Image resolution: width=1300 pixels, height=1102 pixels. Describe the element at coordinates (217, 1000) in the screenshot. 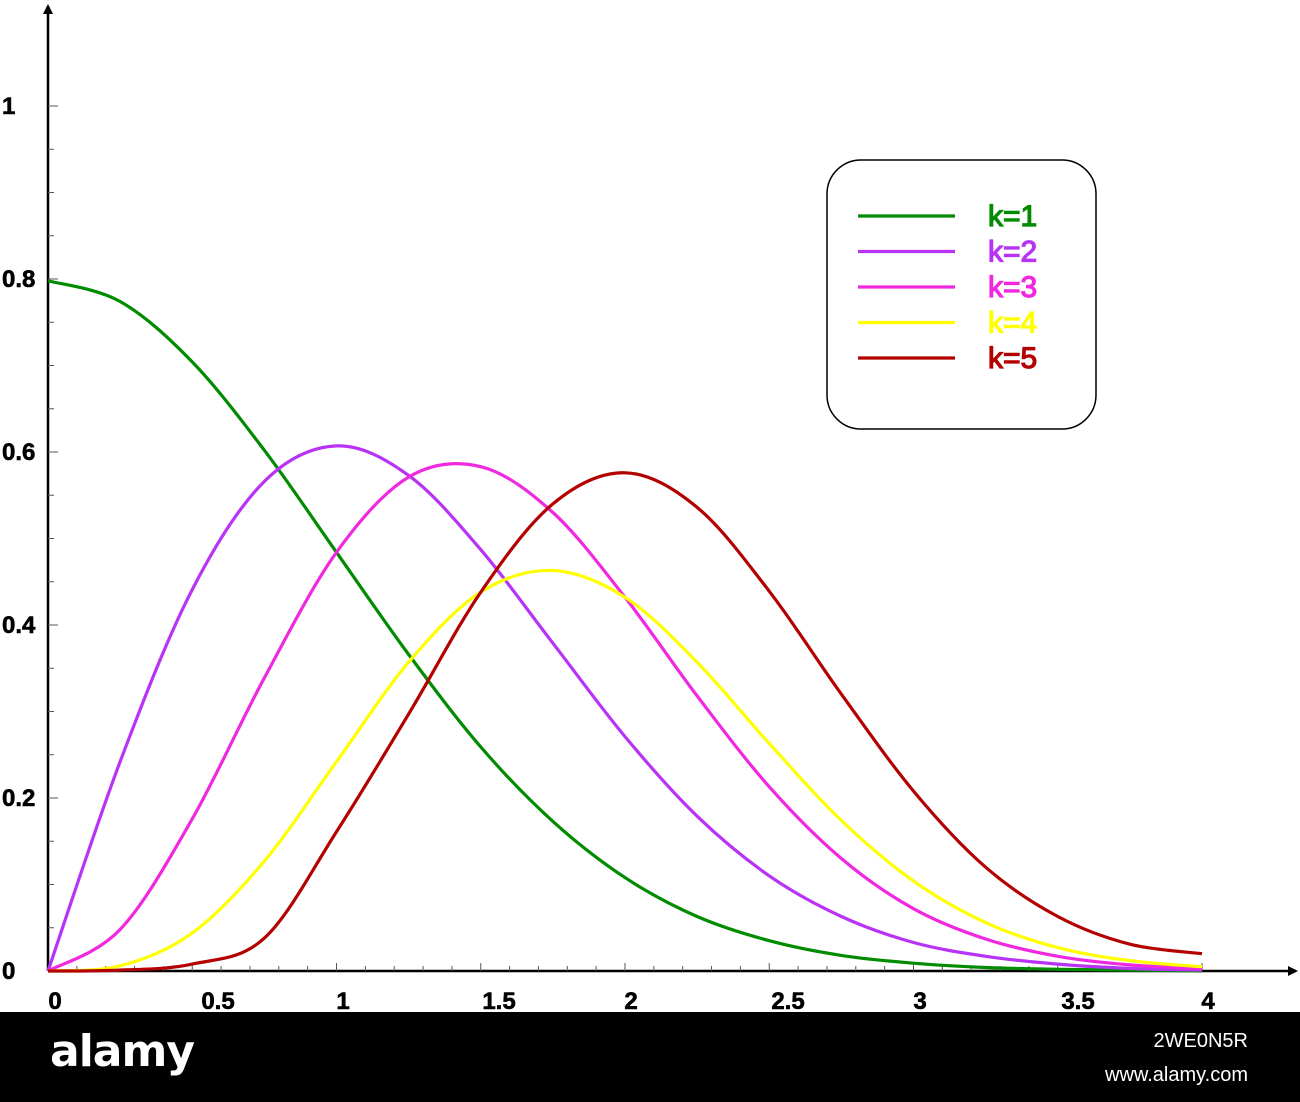

I see `x-tick-label: 0.5` at that location.